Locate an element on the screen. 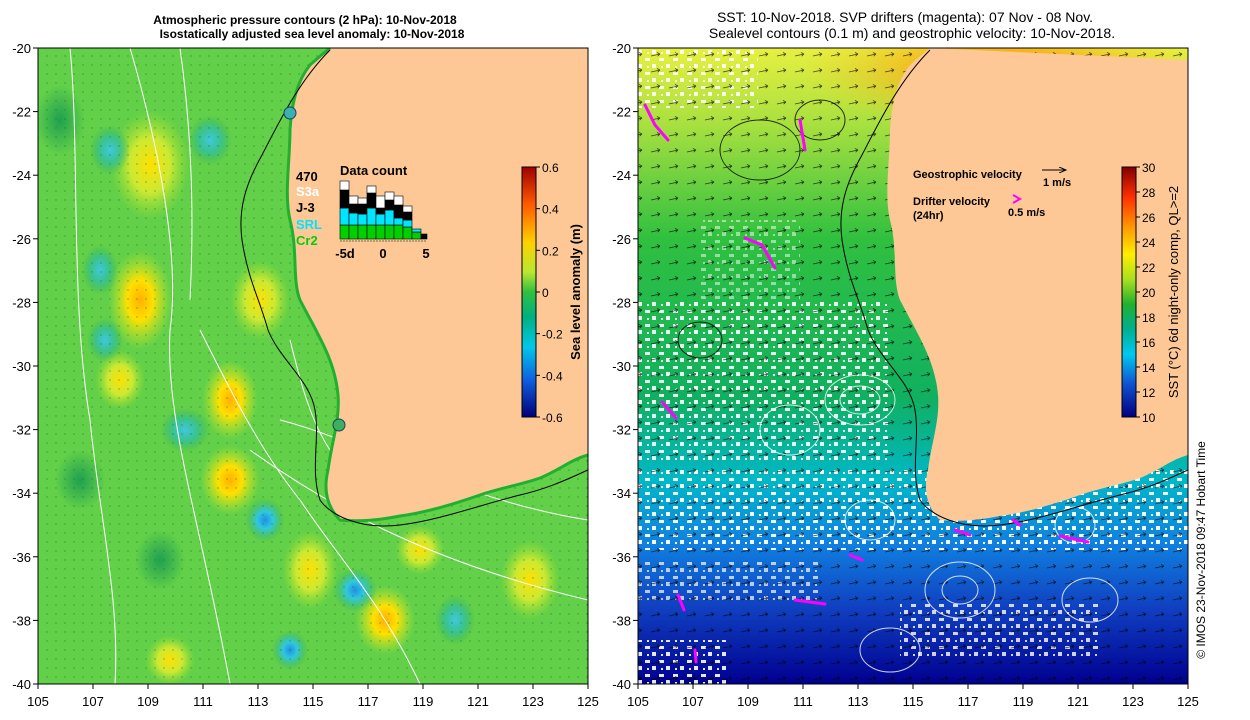 The height and width of the screenshot is (720, 1250). colorbar-tick-label: 22 is located at coordinates (1149, 268).